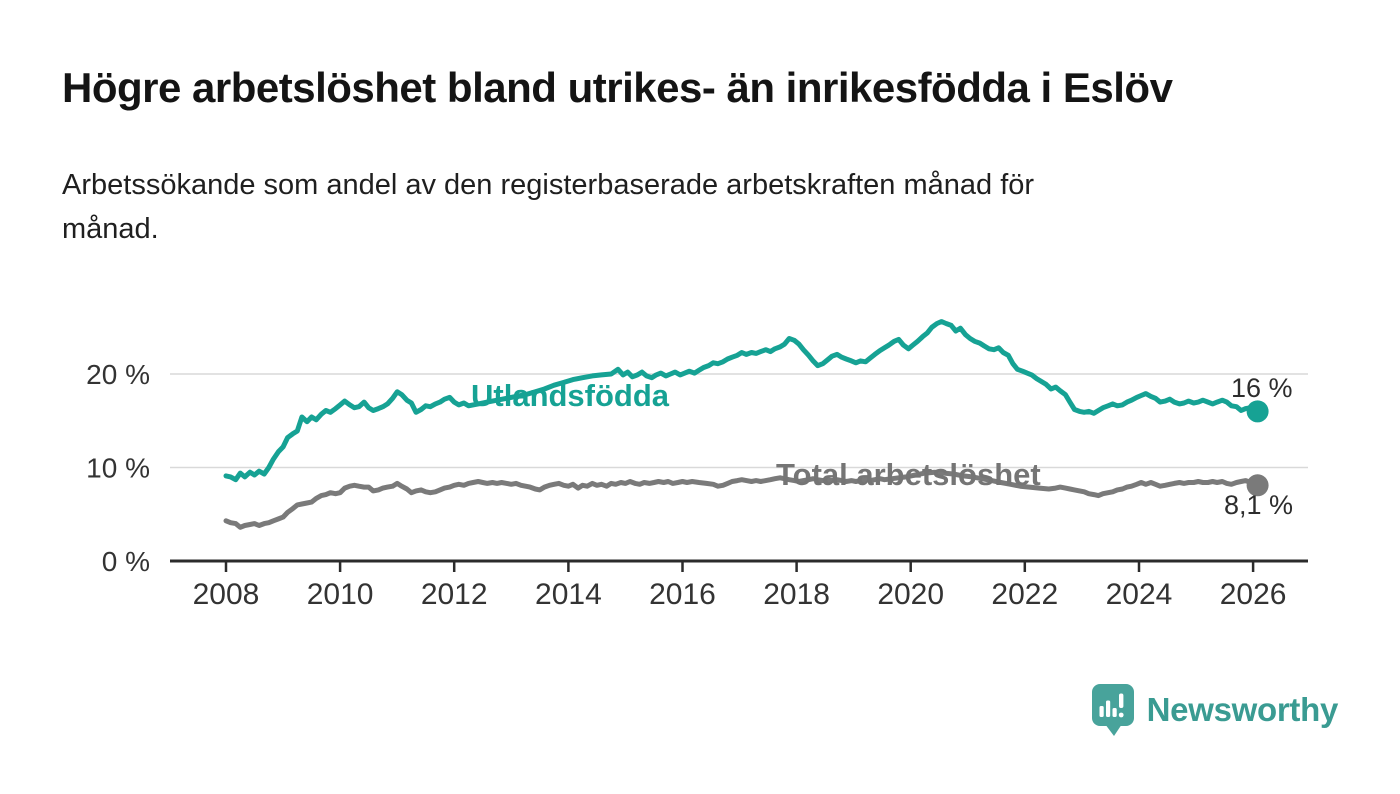  I want to click on x-tick-label: 2008, so click(226, 594).